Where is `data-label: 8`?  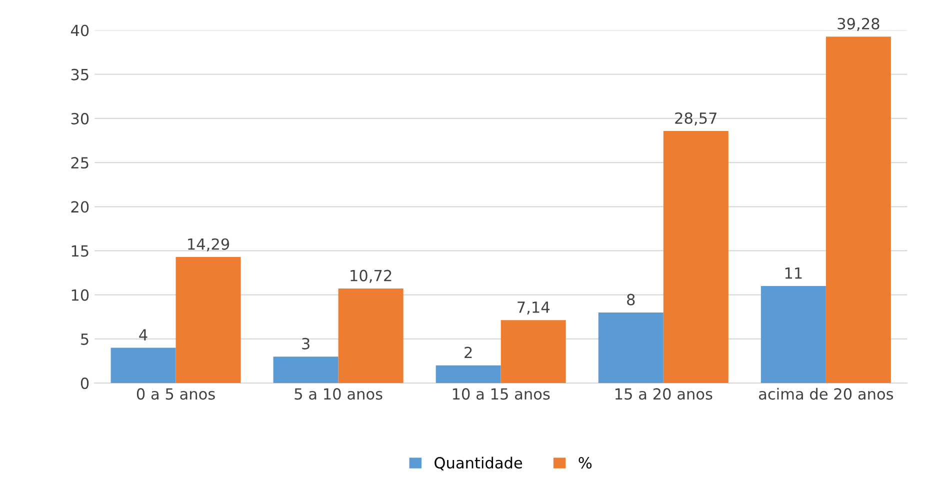
data-label: 8 is located at coordinates (631, 300).